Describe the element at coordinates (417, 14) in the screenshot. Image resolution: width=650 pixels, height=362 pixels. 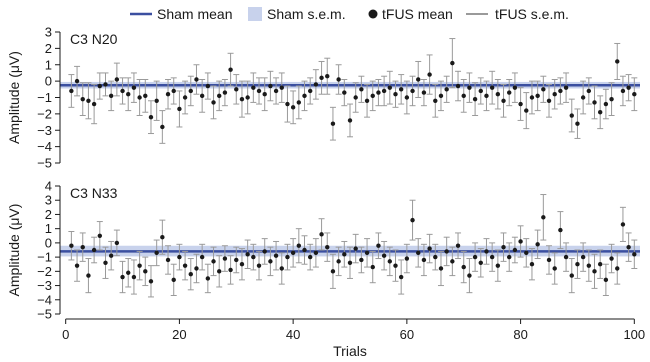
I see `legend-tfus-mean-label: tFUS mean` at that location.